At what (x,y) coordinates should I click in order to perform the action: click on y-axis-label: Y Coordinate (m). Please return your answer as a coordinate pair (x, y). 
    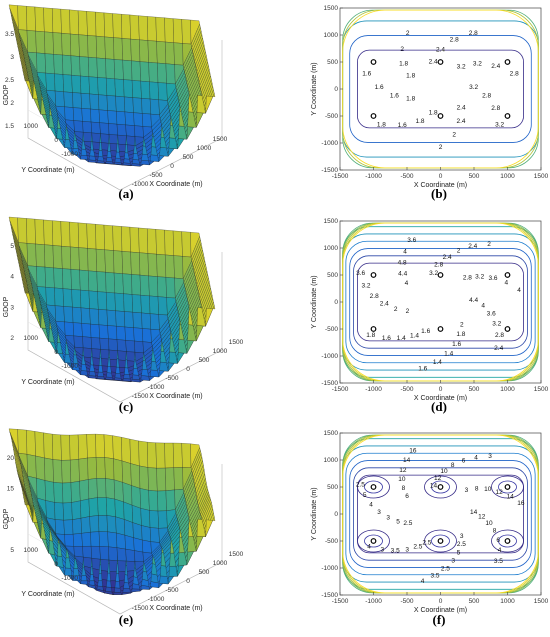
    Looking at the image, I should click on (314, 301).